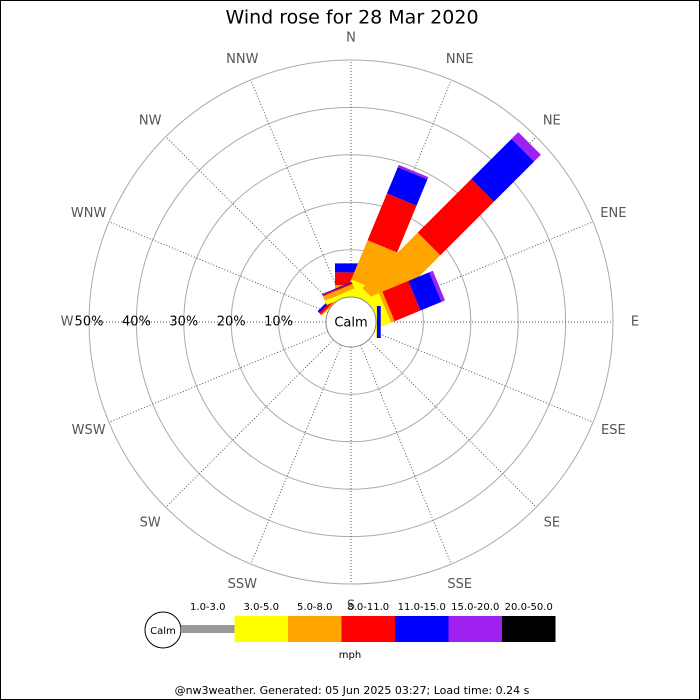 Image resolution: width=700 pixels, height=700 pixels. Describe the element at coordinates (351, 38) in the screenshot. I see `direction-label: N` at that location.